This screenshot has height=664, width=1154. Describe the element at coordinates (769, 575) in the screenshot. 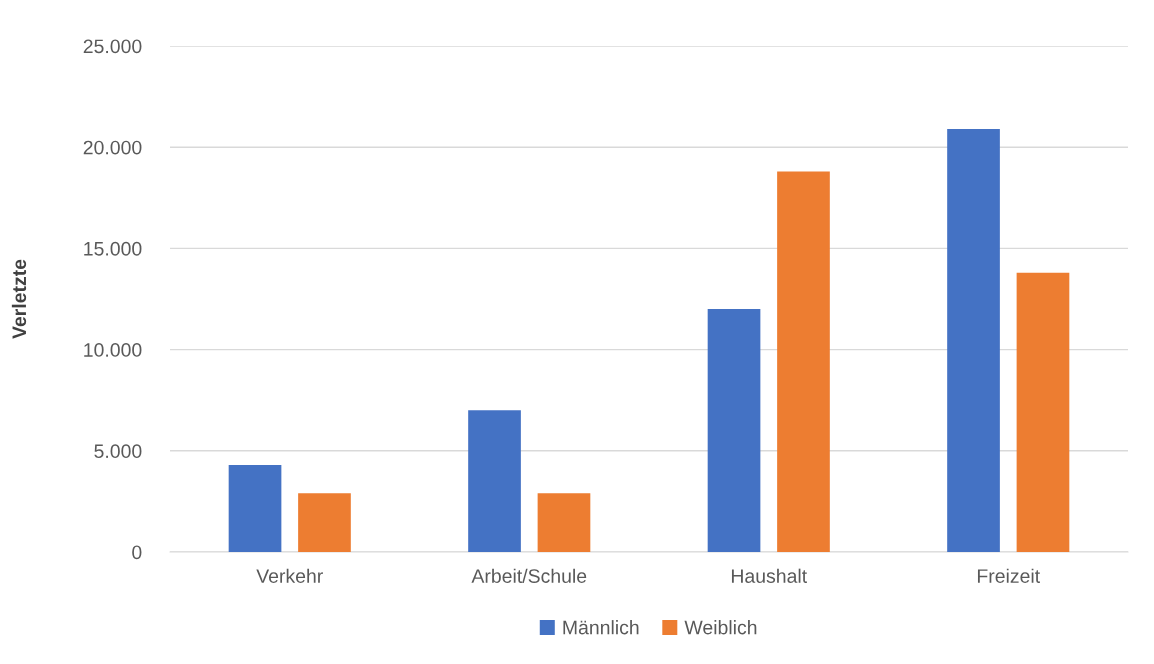

I see `x-tick-label: Haushalt` at that location.